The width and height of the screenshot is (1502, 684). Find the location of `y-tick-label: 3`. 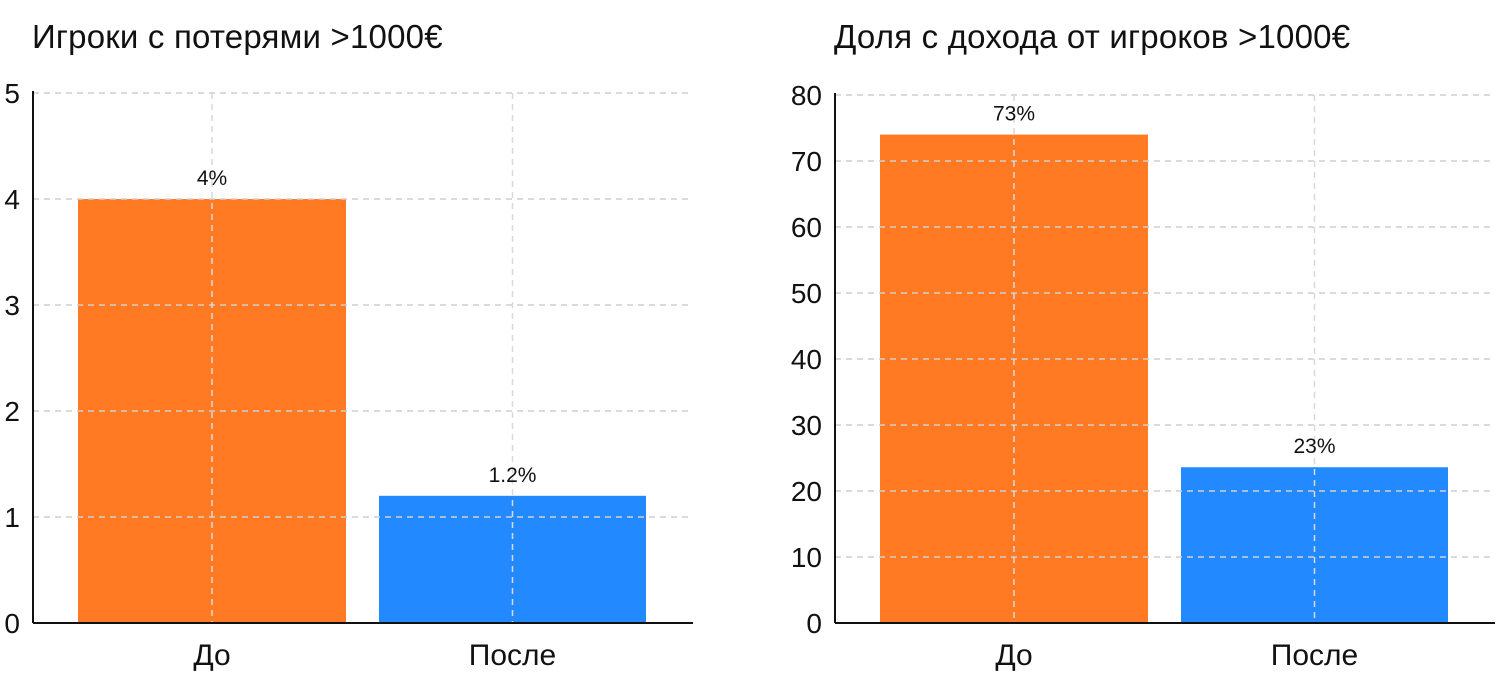

y-tick-label: 3 is located at coordinates (12, 305).